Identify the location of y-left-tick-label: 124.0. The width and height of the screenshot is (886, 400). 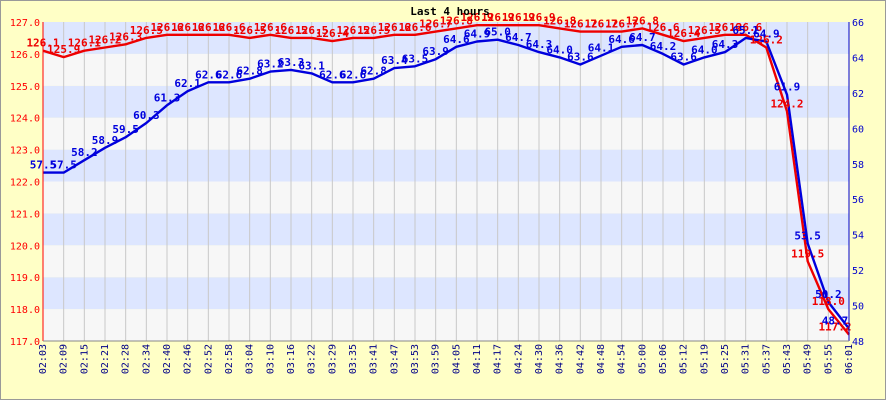
(25, 119).